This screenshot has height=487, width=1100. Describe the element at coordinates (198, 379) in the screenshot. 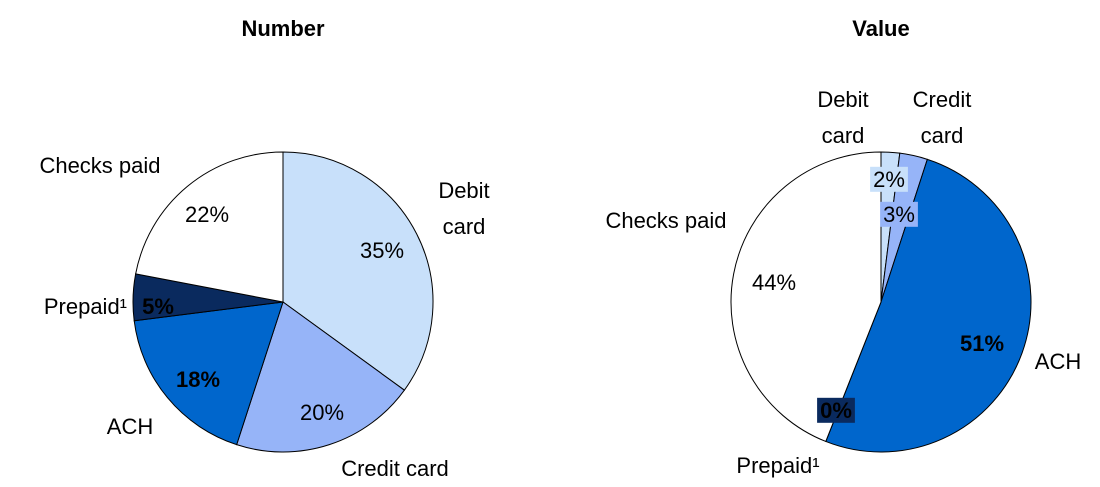

I see `value-label: 18%` at that location.